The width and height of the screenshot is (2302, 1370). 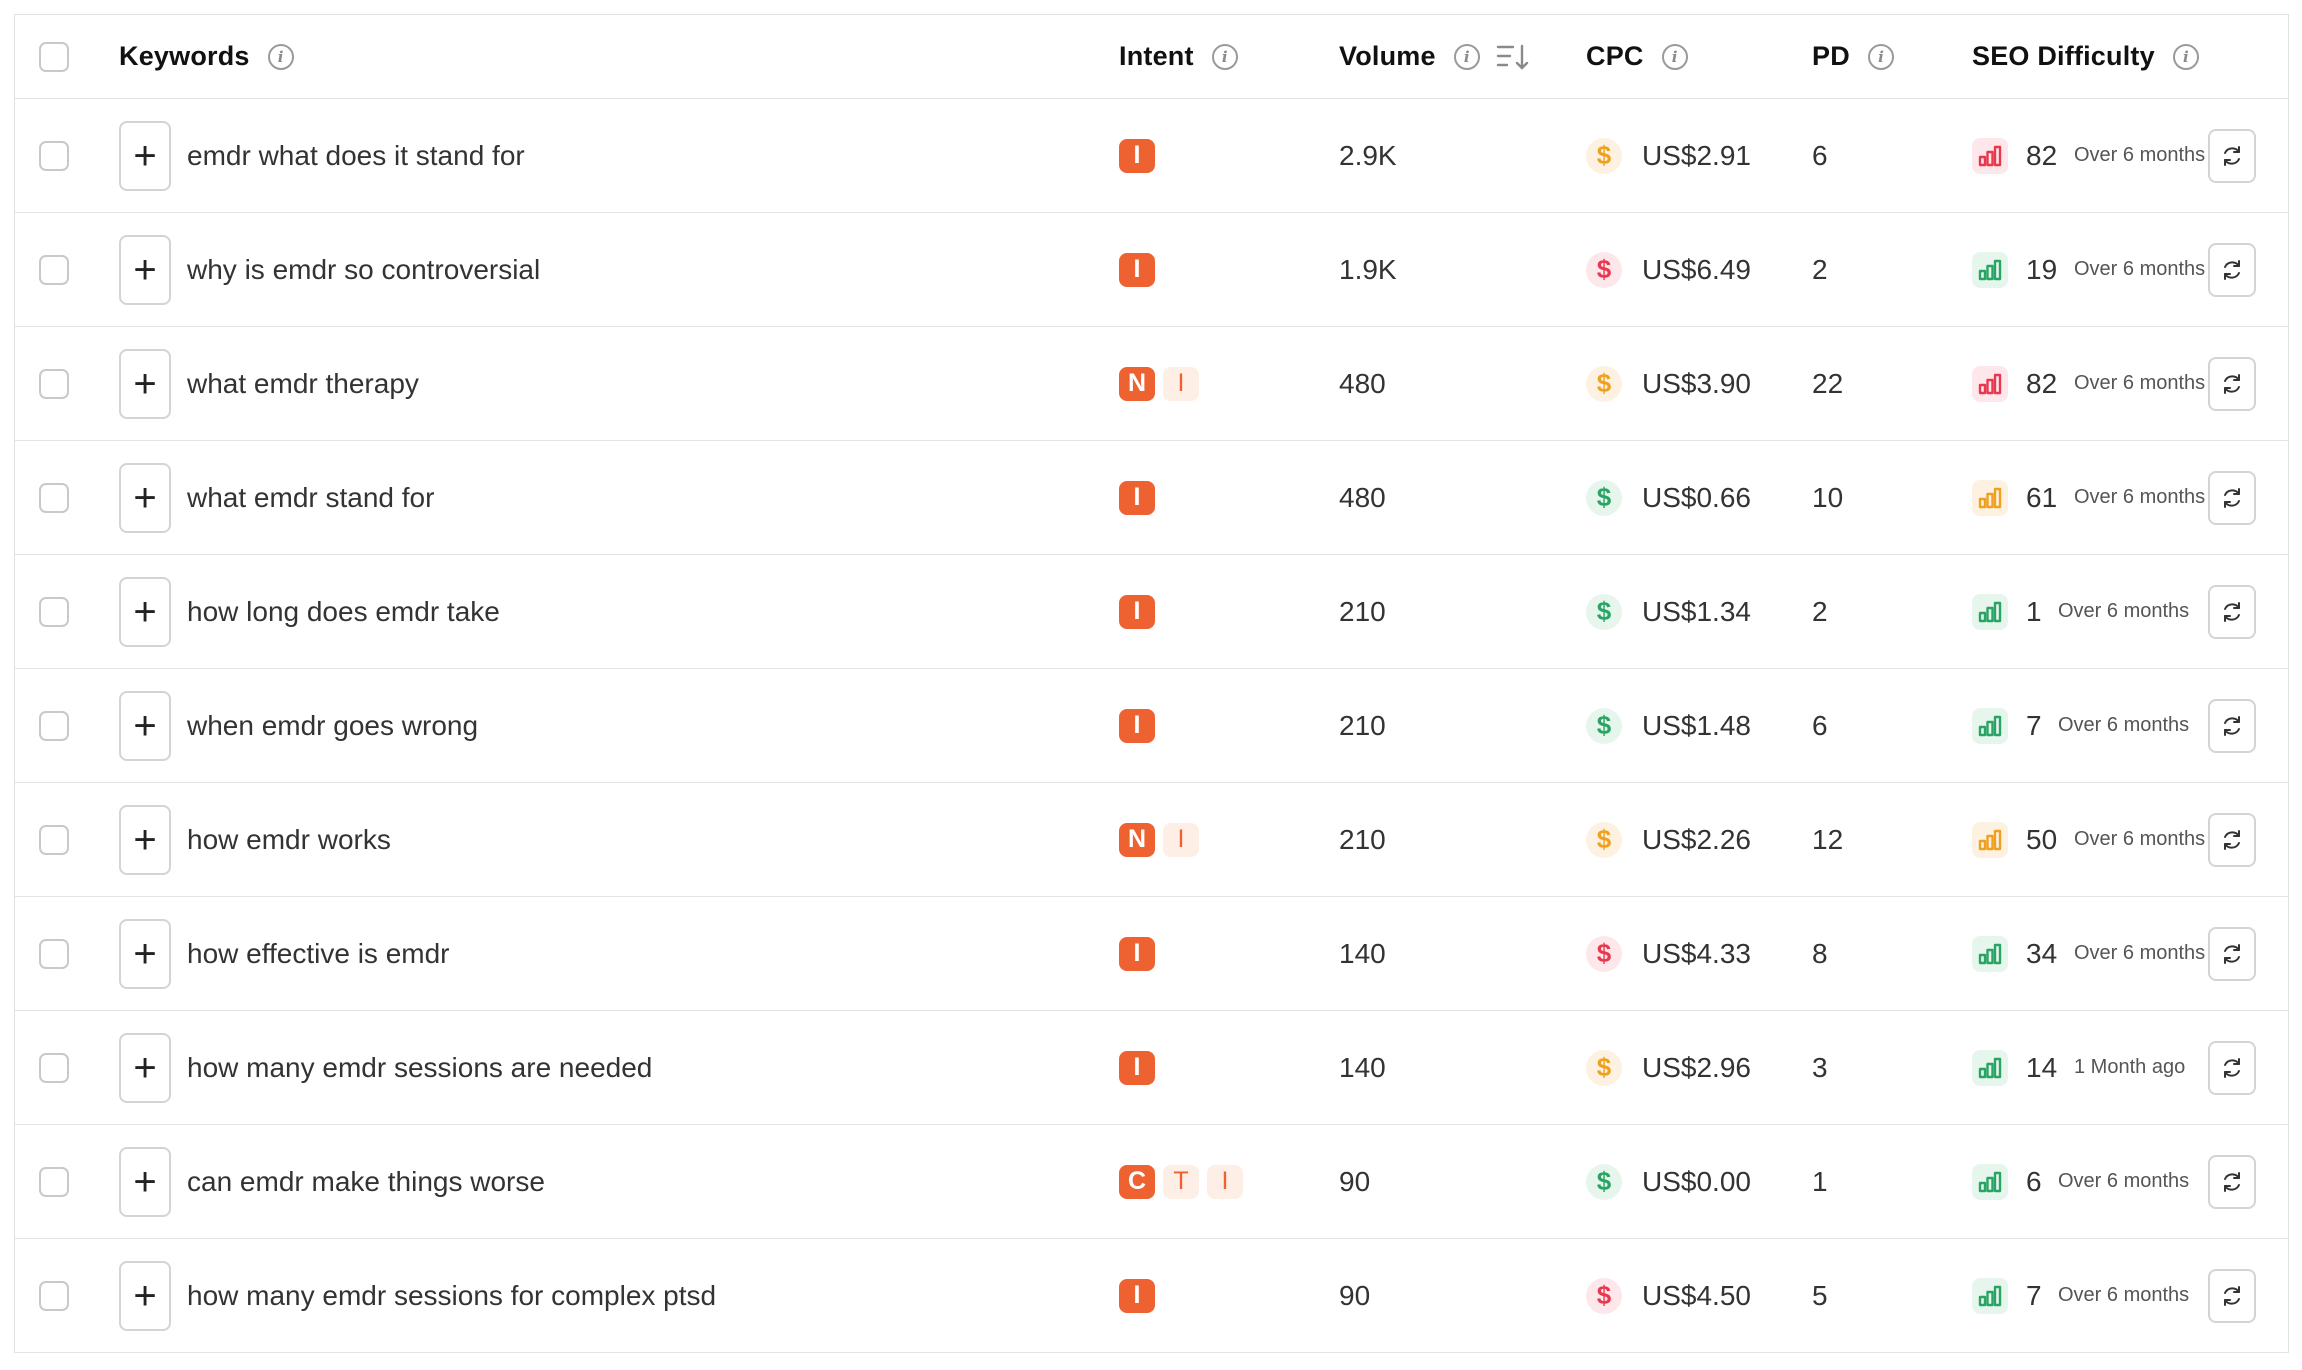 What do you see at coordinates (311, 497) in the screenshot?
I see `keyword-text: what emdr stand for` at bounding box center [311, 497].